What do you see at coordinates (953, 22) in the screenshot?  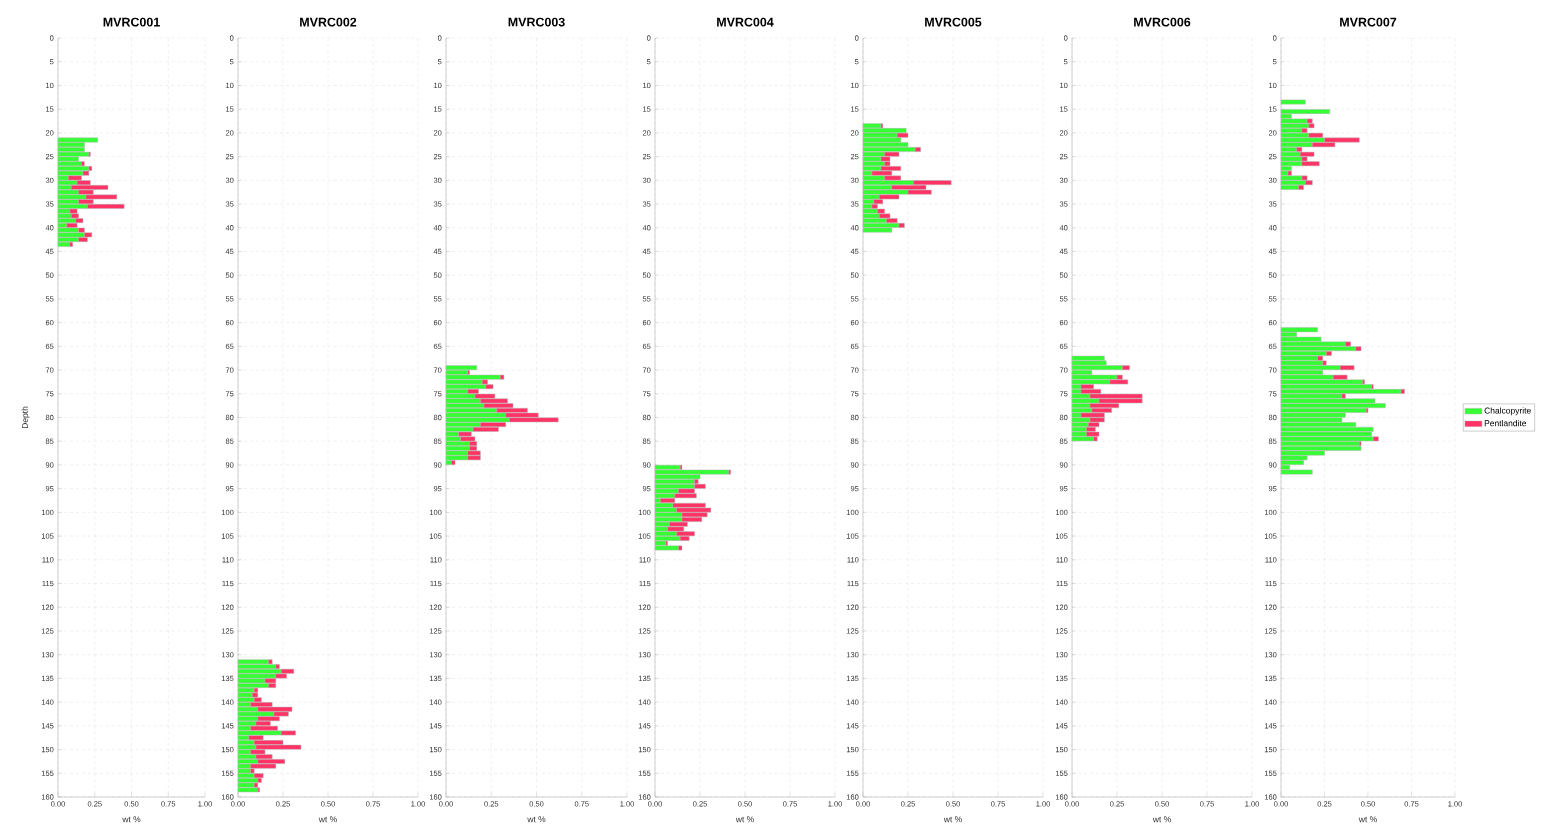 I see `chart-title: MVRC005` at bounding box center [953, 22].